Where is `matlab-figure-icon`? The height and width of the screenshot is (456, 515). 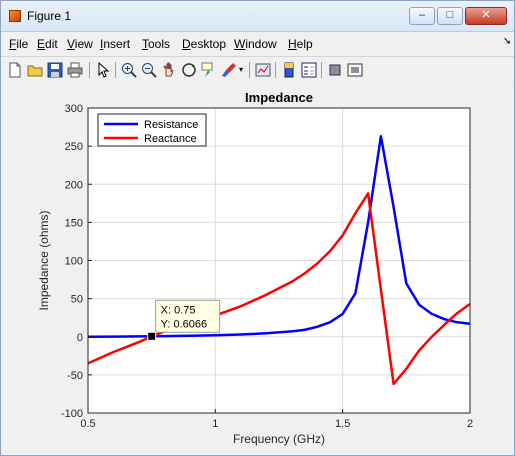 matlab-figure-icon is located at coordinates (15, 16).